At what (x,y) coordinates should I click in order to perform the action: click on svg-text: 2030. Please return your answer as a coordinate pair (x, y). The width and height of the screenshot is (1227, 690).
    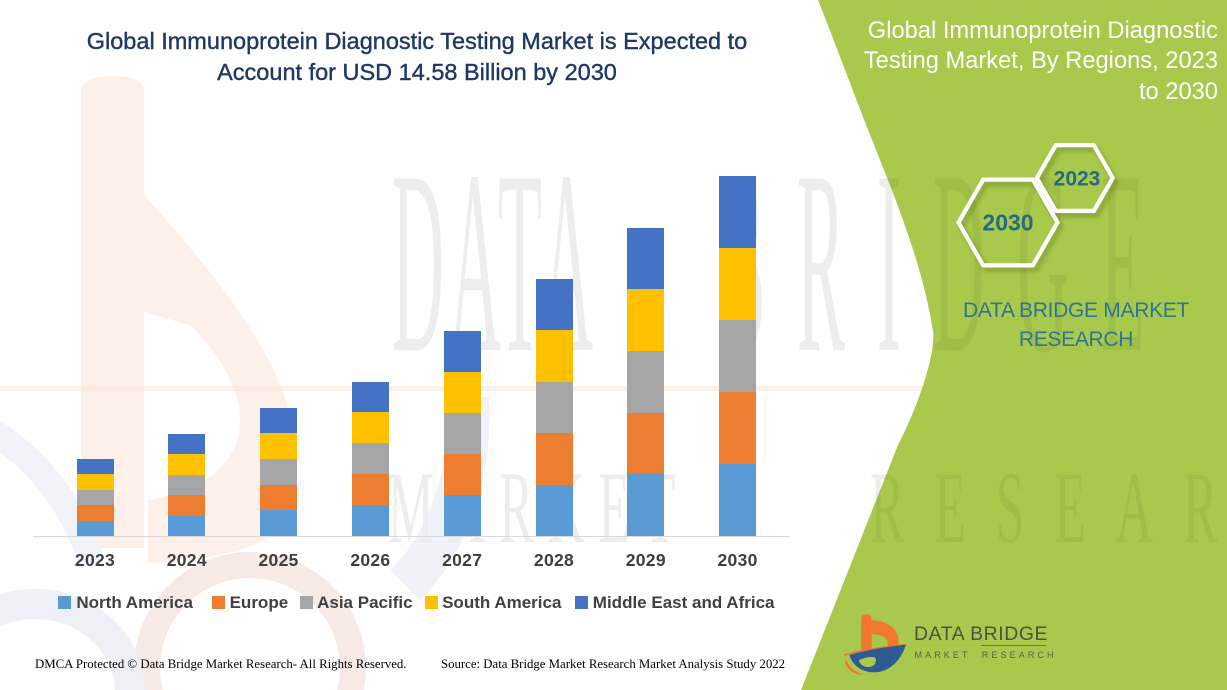
    Looking at the image, I should click on (1007, 223).